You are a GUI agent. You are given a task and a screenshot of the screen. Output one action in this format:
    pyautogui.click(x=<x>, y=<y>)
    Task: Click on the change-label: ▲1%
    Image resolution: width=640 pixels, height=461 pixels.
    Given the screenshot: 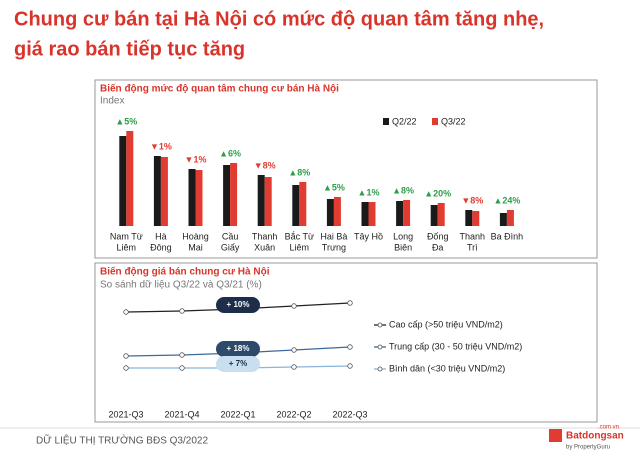 What is the action you would take?
    pyautogui.click(x=369, y=192)
    